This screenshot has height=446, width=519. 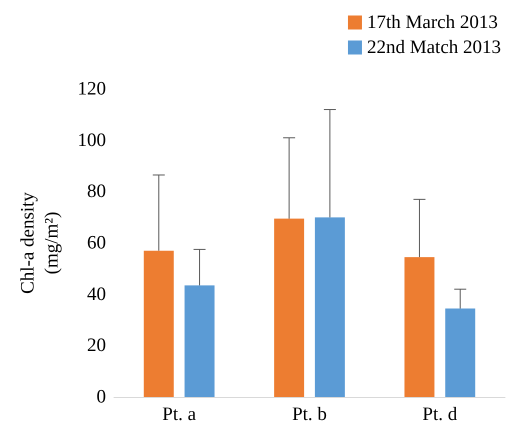 I want to click on x-tick-label: Pt. a, so click(x=179, y=414).